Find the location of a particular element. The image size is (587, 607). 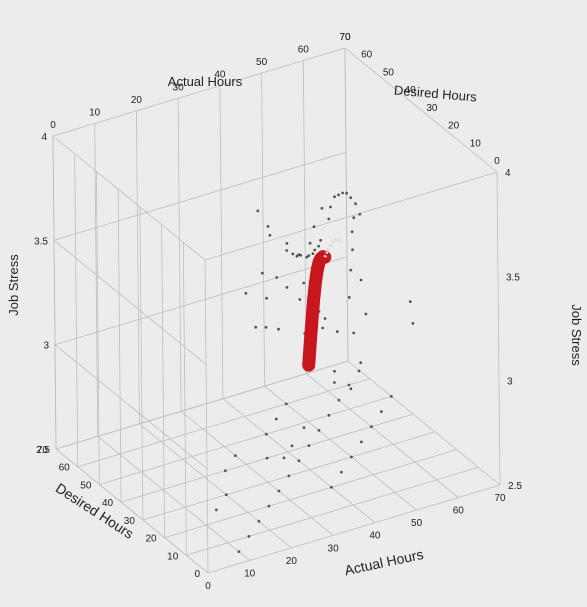

x-tick-label: 20 is located at coordinates (292, 561).